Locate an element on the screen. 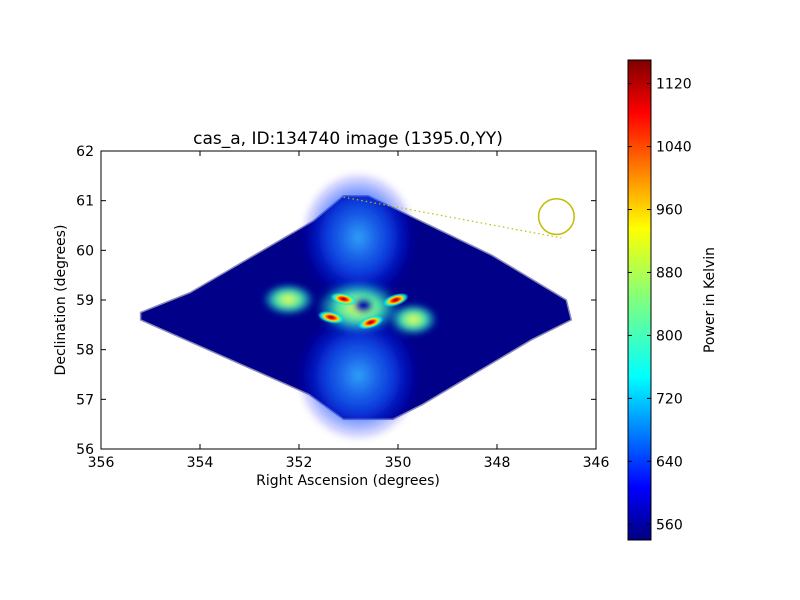 The height and width of the screenshot is (600, 800). y-tick-label: 57 is located at coordinates (85, 400).